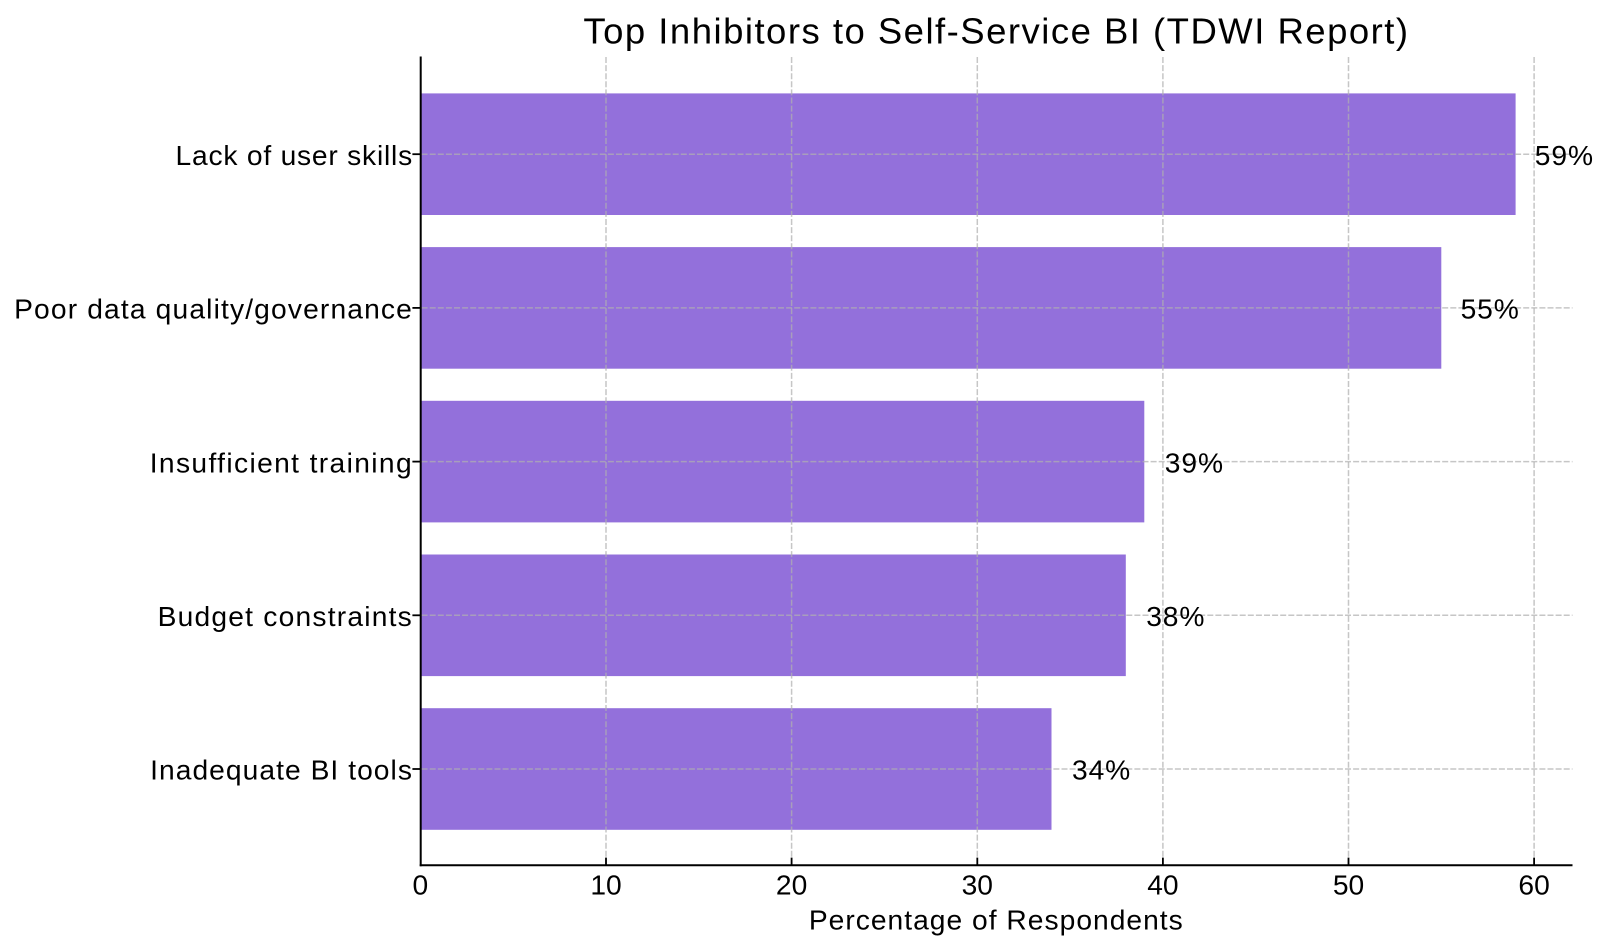 This screenshot has width=1600, height=952. I want to click on svg-text: Insufficient training, so click(281, 462).